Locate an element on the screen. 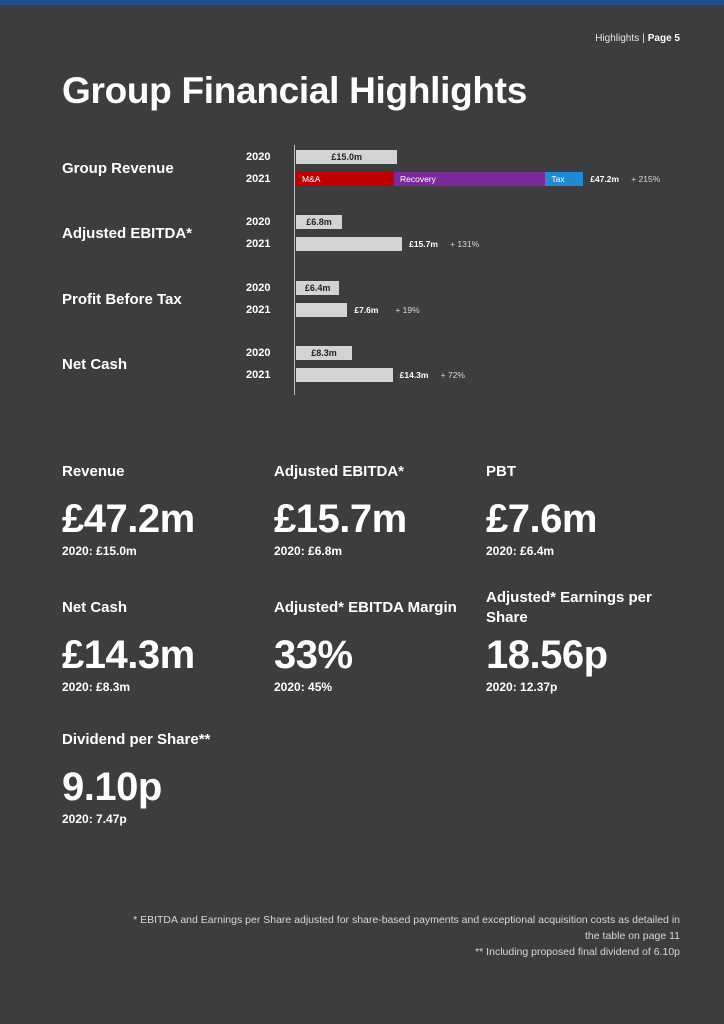 This screenshot has height=1024, width=724. chart-axis is located at coordinates (294, 270).